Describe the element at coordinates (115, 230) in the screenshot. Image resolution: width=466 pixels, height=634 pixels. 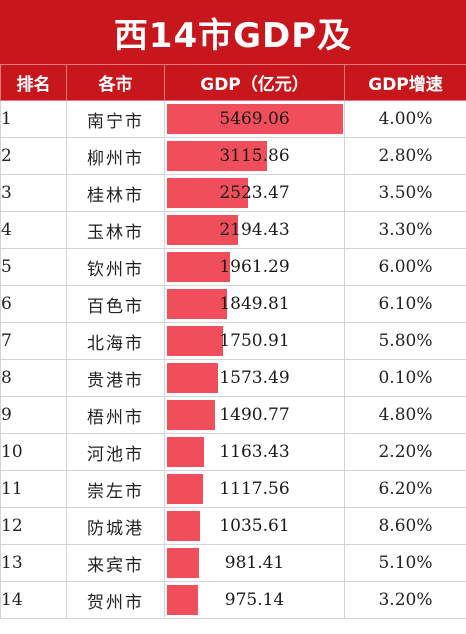
I see `city-cell: 玉林市` at that location.